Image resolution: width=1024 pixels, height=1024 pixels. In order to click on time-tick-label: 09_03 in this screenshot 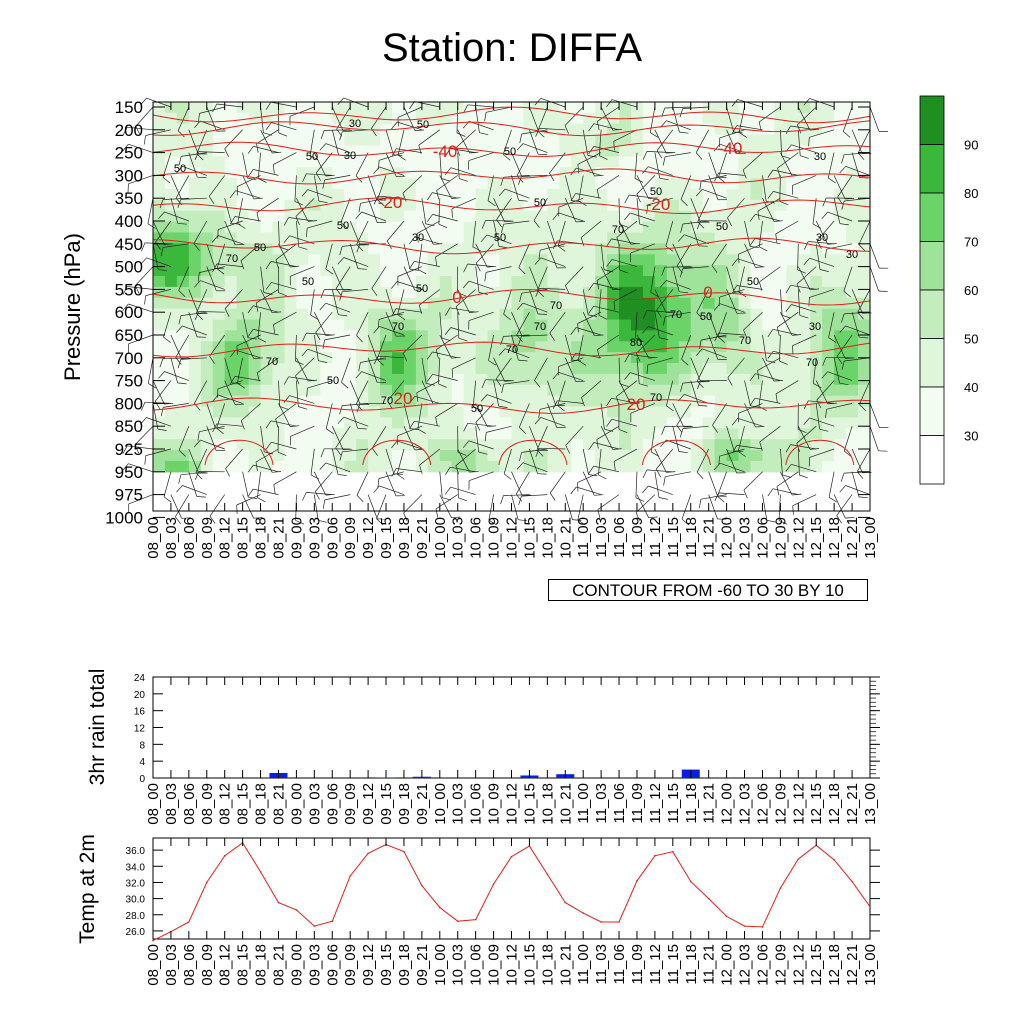, I will do `click(314, 538)`.